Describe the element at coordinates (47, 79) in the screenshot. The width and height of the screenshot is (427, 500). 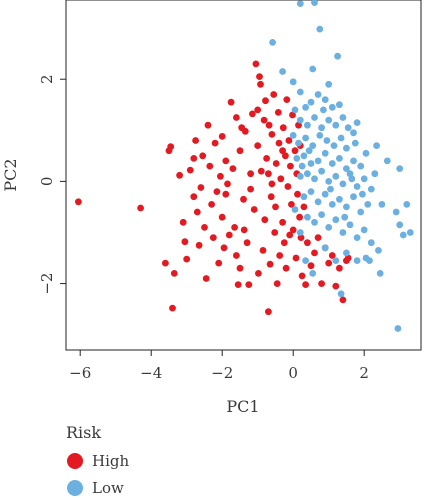
I see `y-tick-label: 2` at that location.